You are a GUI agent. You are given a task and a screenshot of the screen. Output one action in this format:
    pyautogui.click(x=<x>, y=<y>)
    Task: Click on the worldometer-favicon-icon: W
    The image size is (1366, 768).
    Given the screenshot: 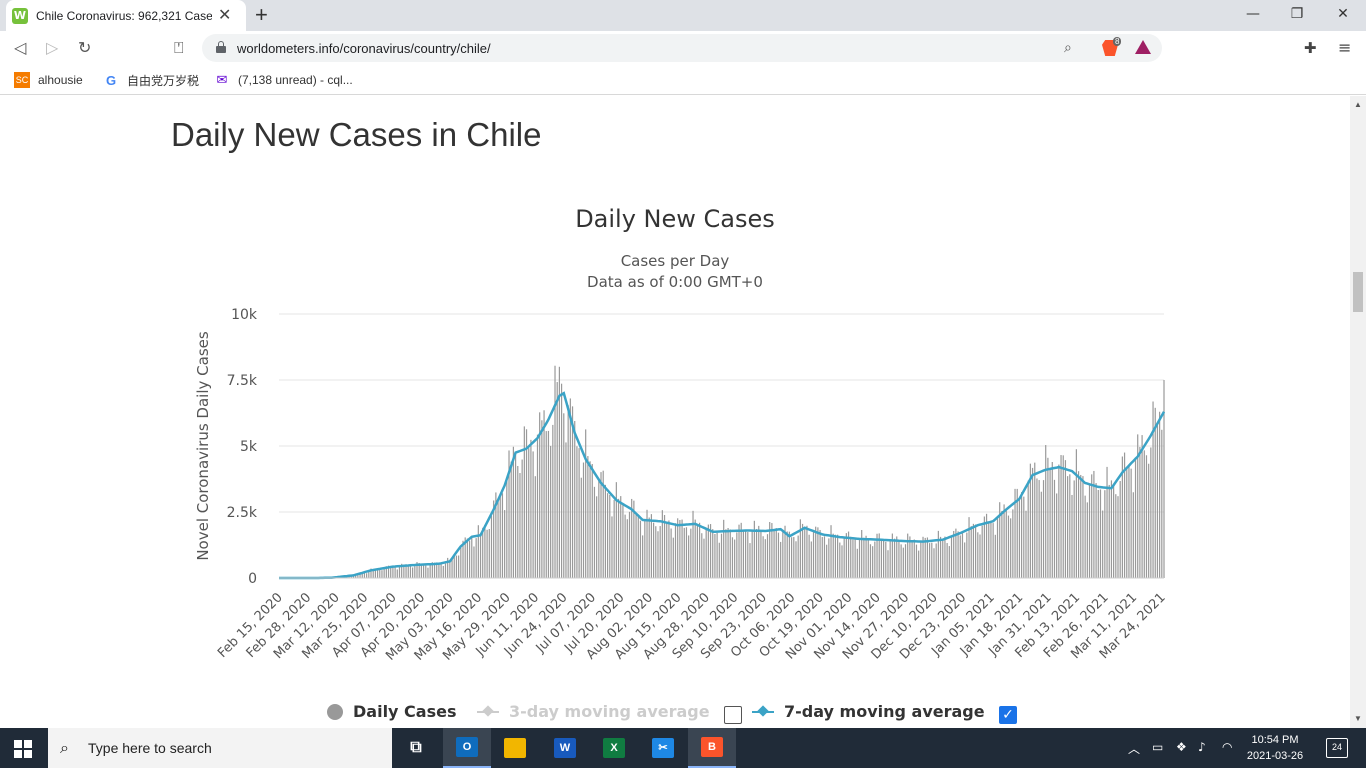 What is the action you would take?
    pyautogui.click(x=20, y=15)
    